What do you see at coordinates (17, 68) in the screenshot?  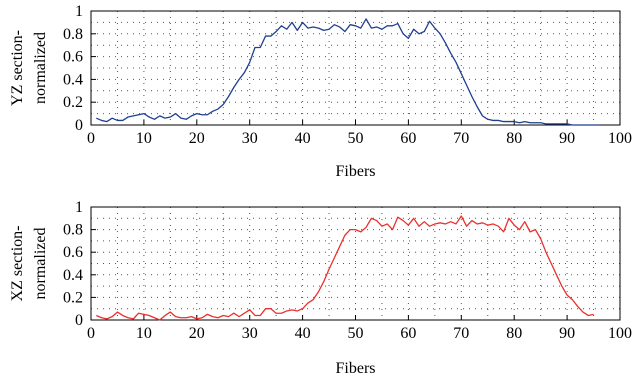 I see `y-axis-label-line-1: YZ section-` at bounding box center [17, 68].